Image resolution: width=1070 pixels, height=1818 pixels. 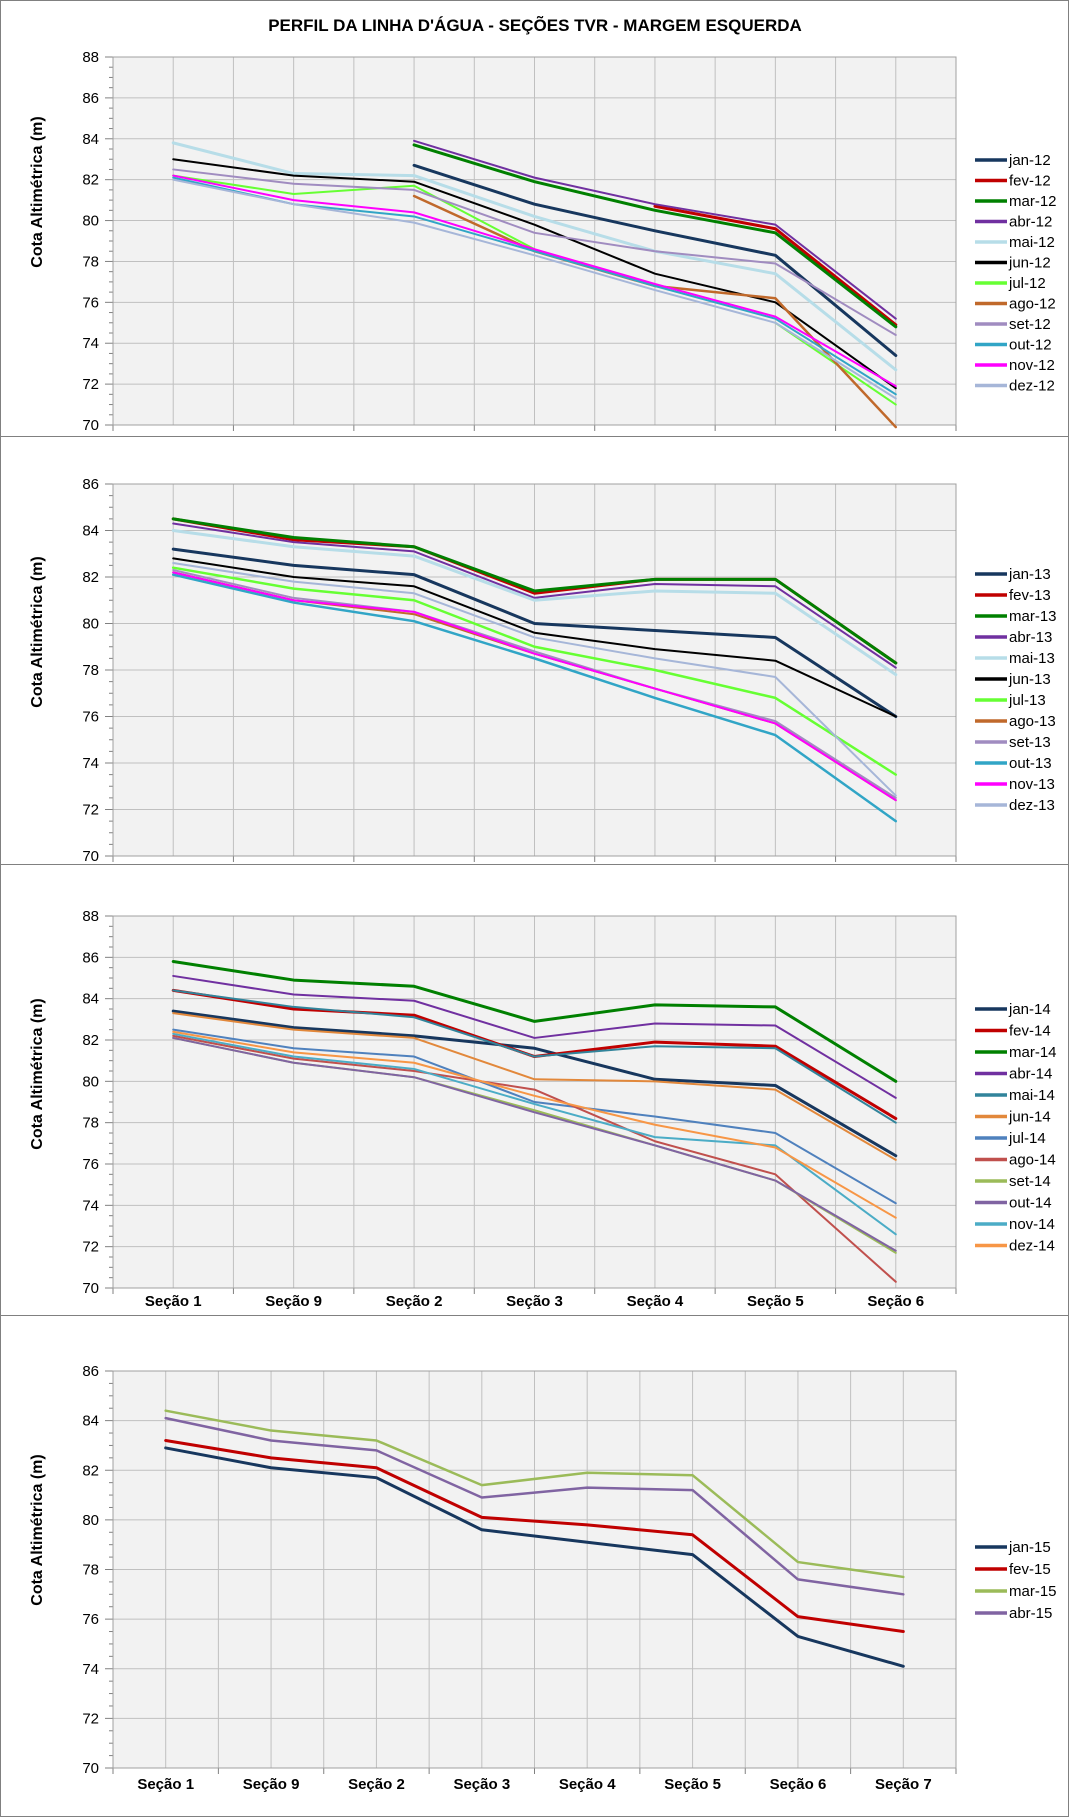 What do you see at coordinates (1030, 222) in the screenshot?
I see `legend-label-abr-12: abr-12` at bounding box center [1030, 222].